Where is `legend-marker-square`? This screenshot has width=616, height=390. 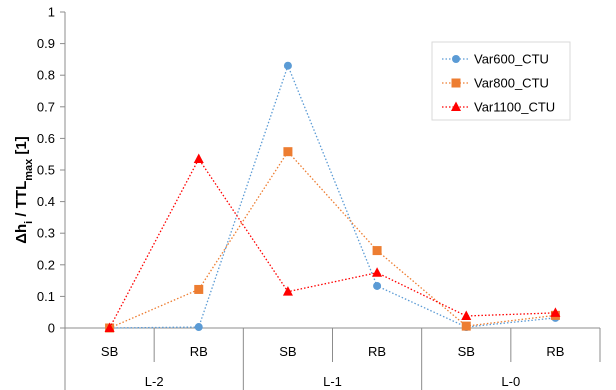 legend-marker-square is located at coordinates (456, 83).